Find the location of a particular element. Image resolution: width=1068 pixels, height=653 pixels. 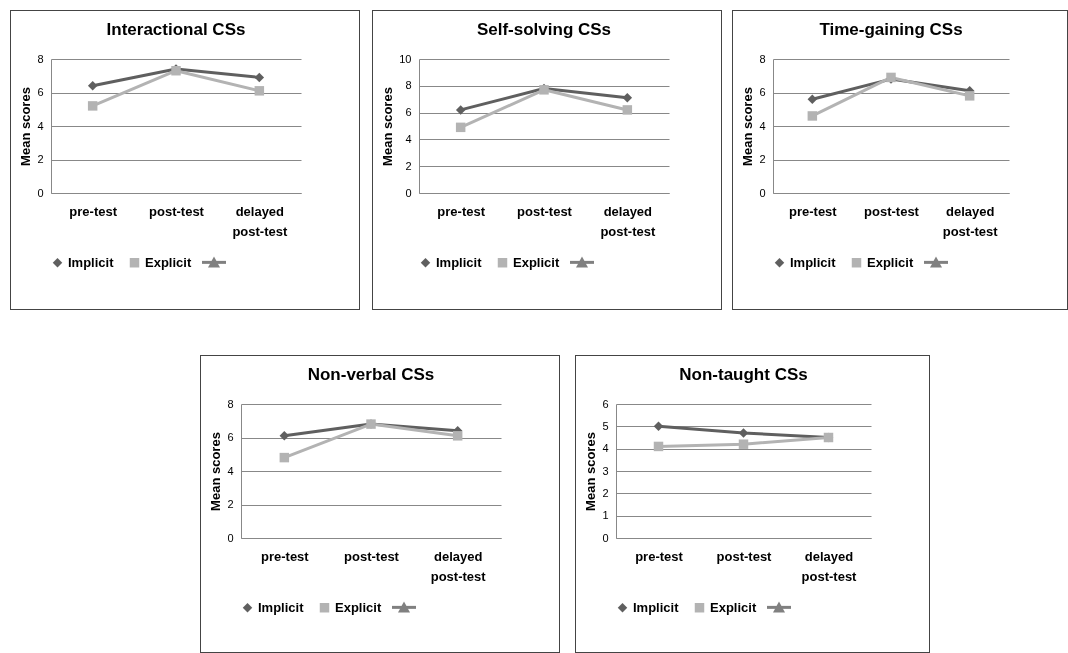

chart-title: Non-taught CSs is located at coordinates (743, 374).